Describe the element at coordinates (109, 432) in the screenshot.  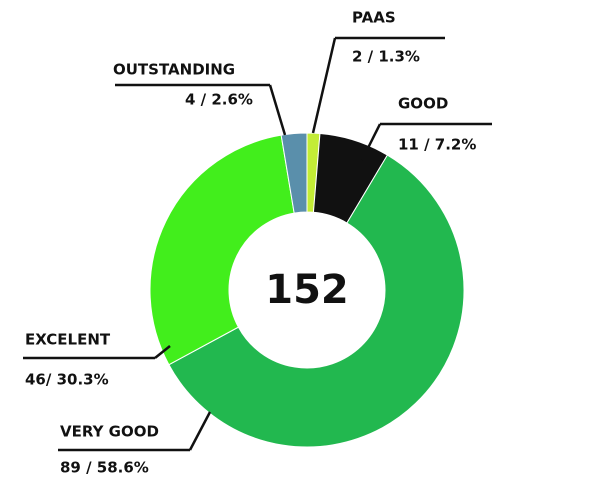
I see `segment-label: VERY GOOD` at that location.